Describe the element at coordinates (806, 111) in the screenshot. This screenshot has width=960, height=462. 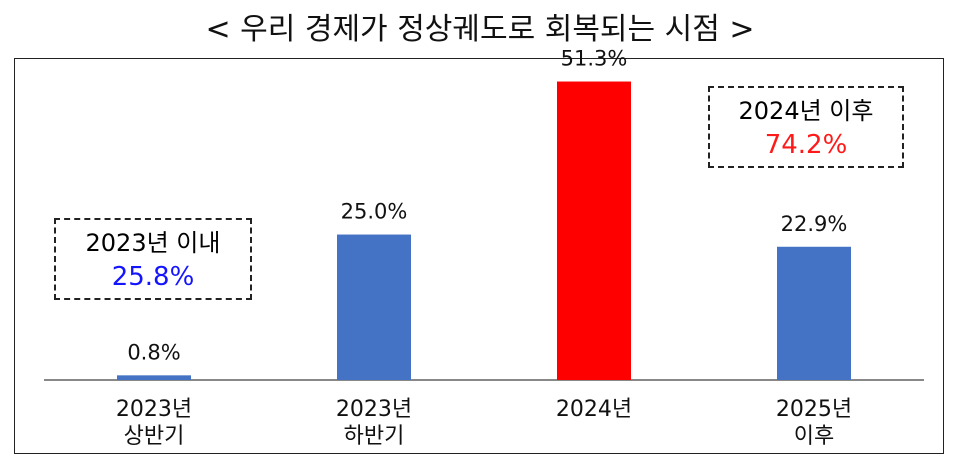
I see `callout-2024-after-label: 2024년 이후` at that location.